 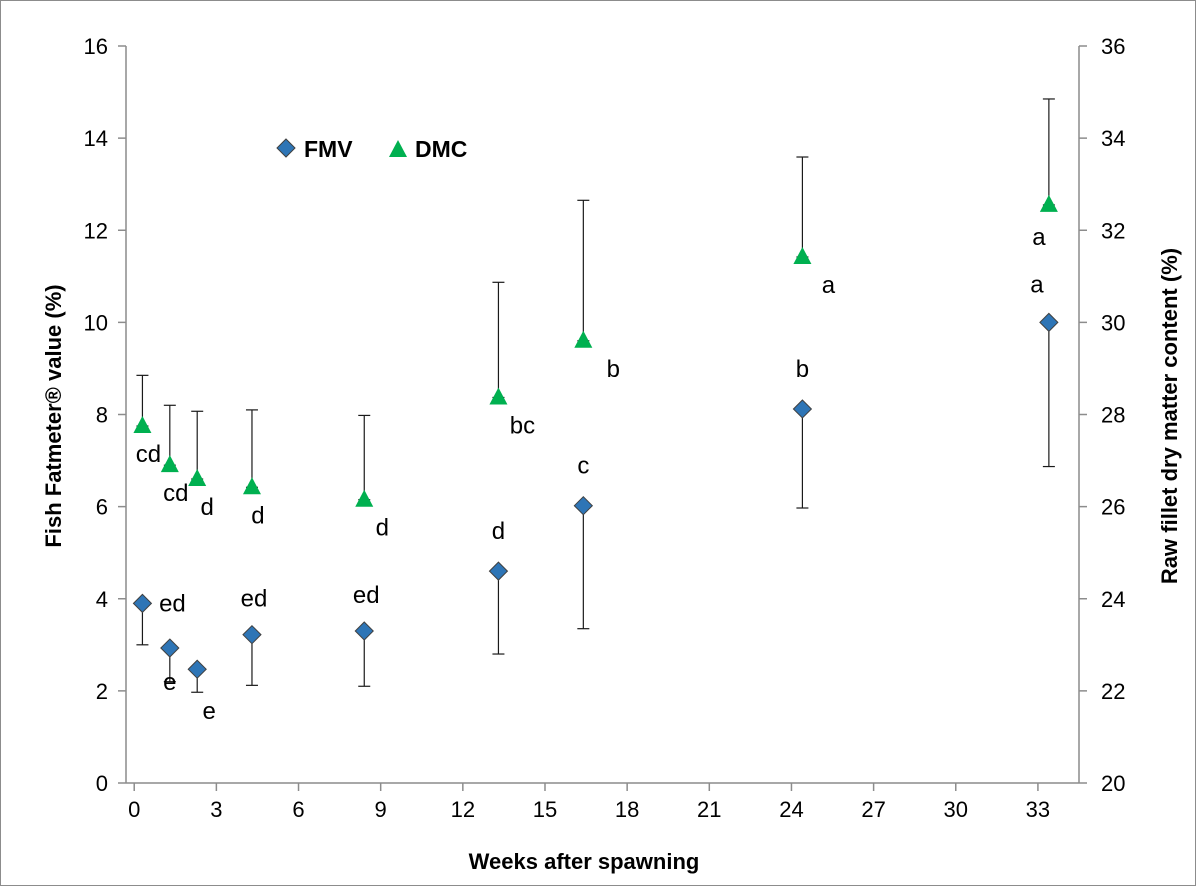 What do you see at coordinates (398, 148) in the screenshot?
I see `legend-dmc-marker-icon` at bounding box center [398, 148].